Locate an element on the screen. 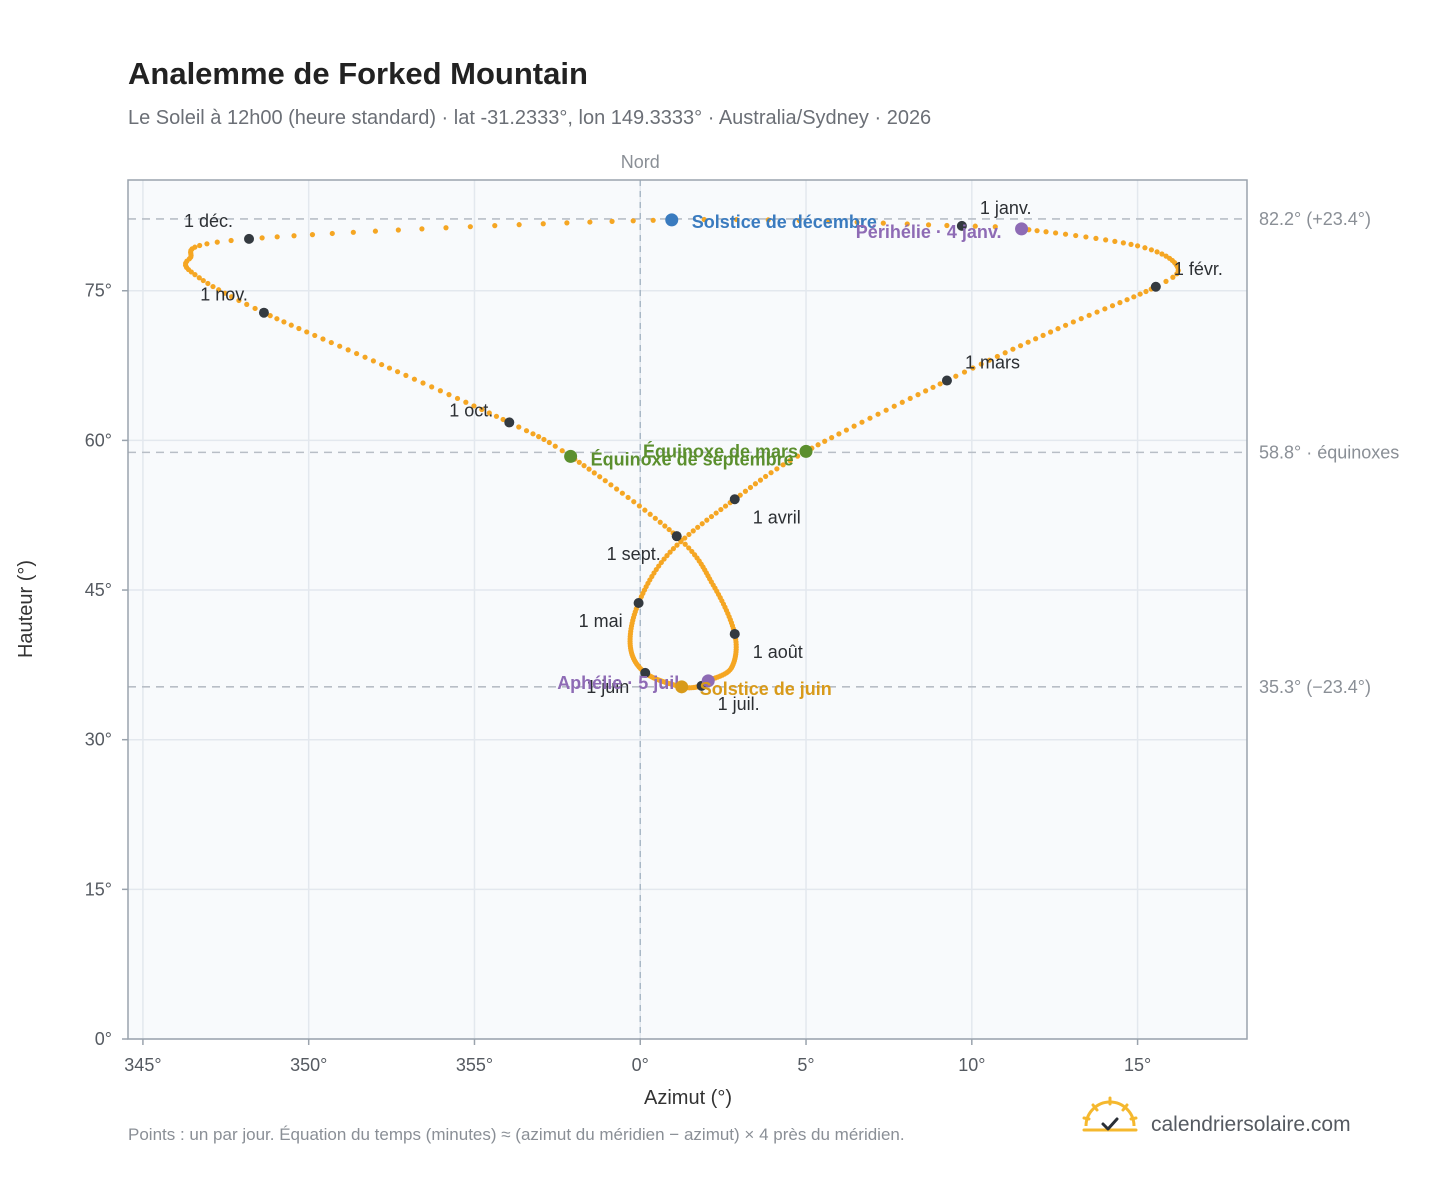 The image size is (1448, 1188). month-label: 1 févr. is located at coordinates (1198, 269).